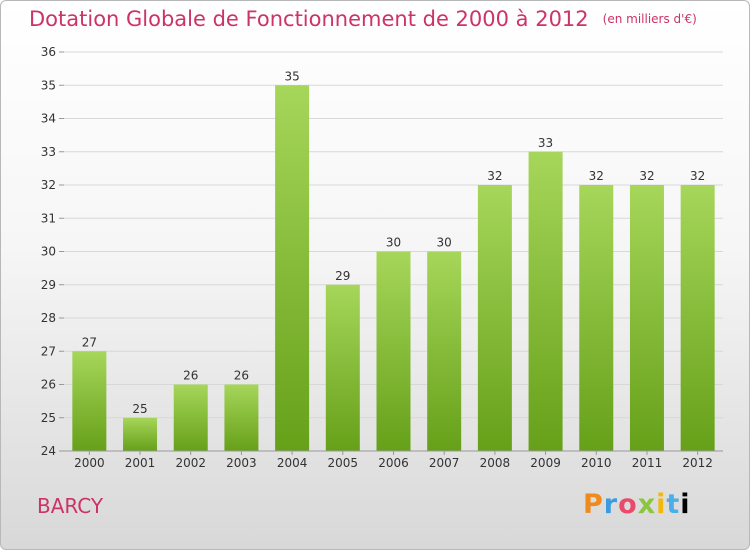 The image size is (750, 550). Describe the element at coordinates (646, 318) in the screenshot. I see `bar-2011` at that location.